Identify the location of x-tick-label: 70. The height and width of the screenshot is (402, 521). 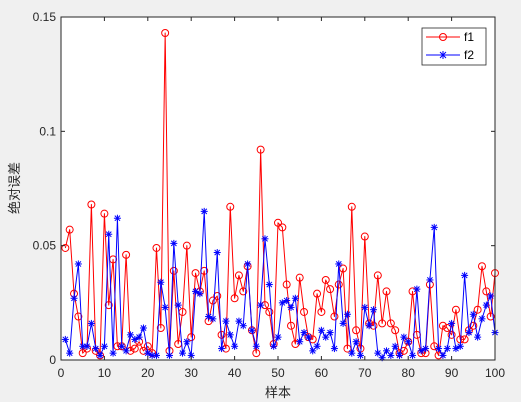
(365, 373).